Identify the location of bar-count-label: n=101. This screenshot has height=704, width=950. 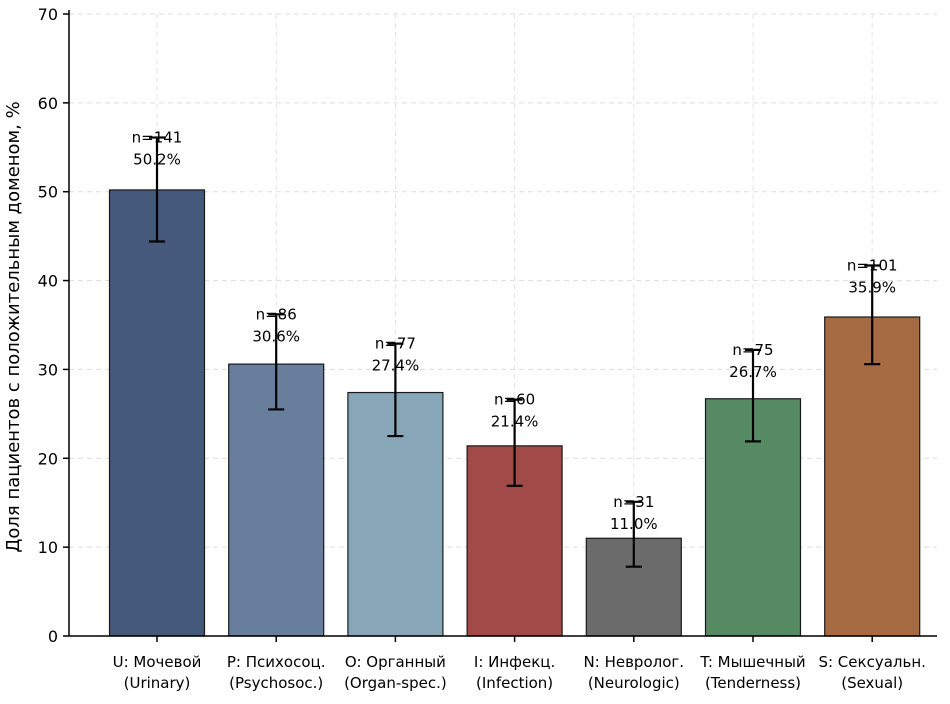
(872, 265).